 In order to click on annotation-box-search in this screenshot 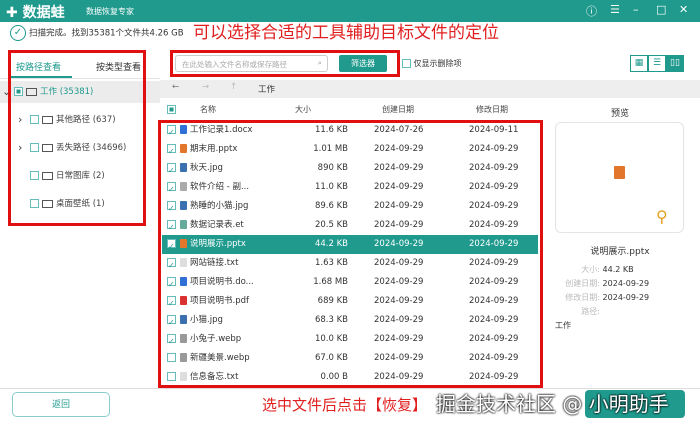, I will do `click(285, 63)`.